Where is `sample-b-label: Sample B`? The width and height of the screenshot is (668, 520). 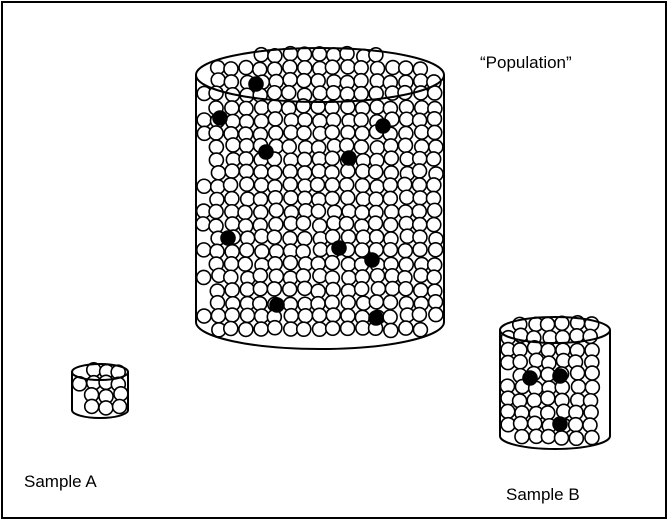
sample-b-label: Sample B is located at coordinates (543, 494).